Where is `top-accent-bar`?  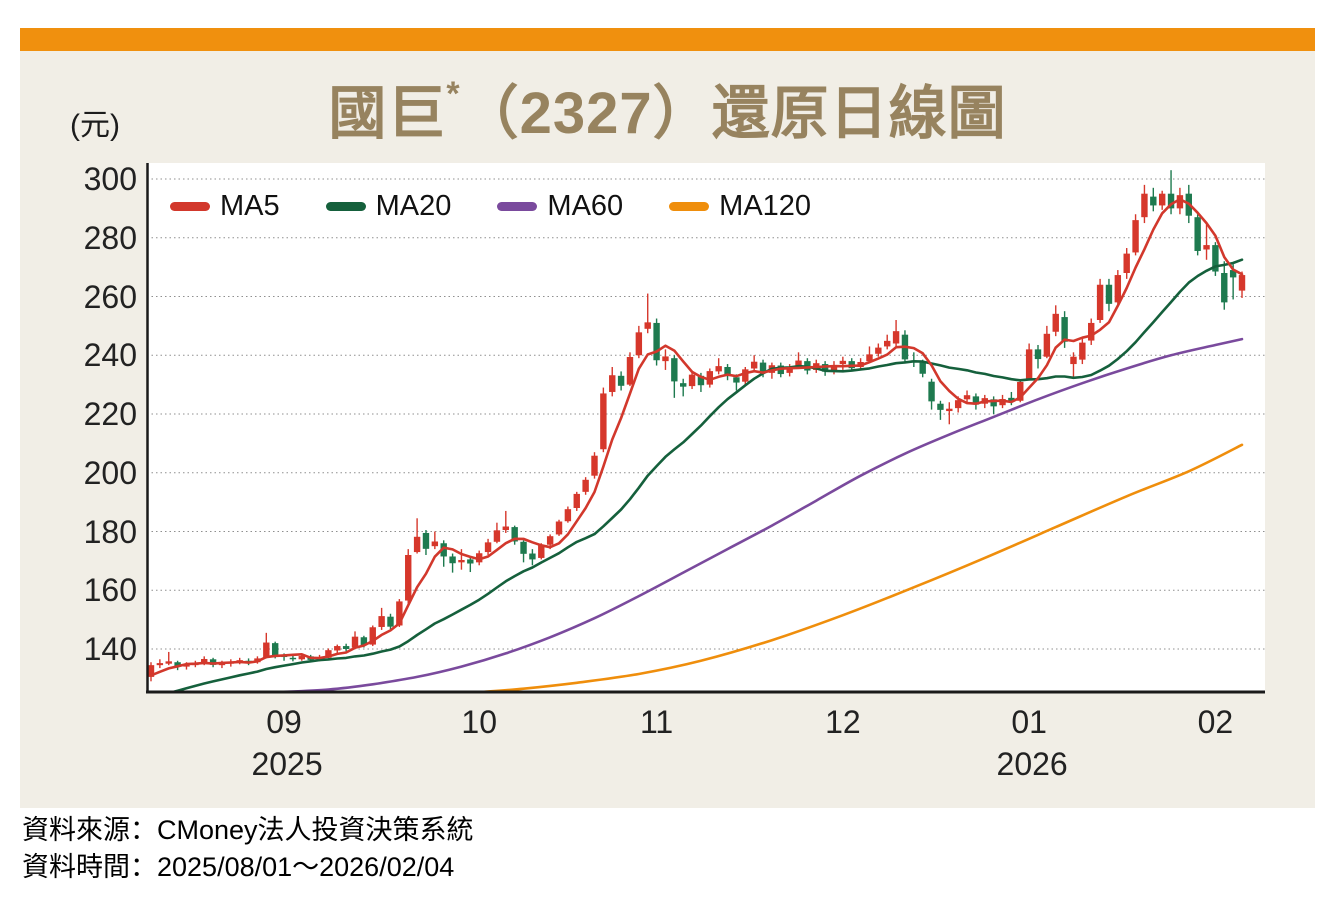 top-accent-bar is located at coordinates (667, 39).